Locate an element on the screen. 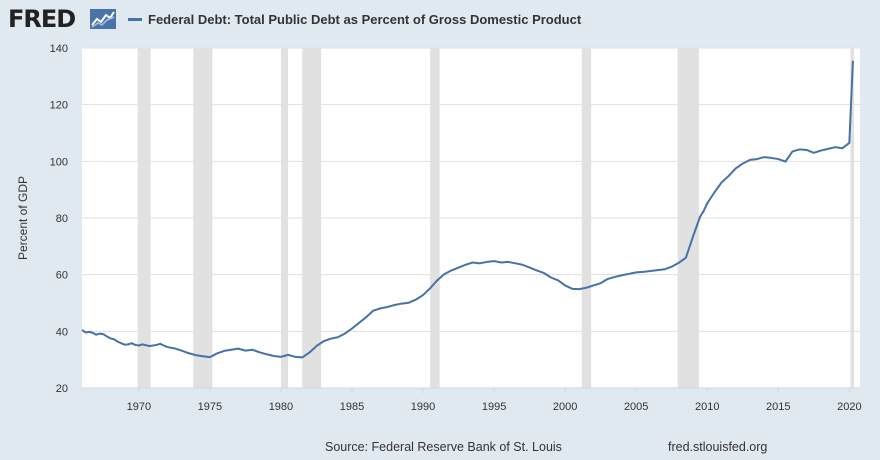 The height and width of the screenshot is (460, 880). x-tick-label-1975: 1975 is located at coordinates (210, 407).